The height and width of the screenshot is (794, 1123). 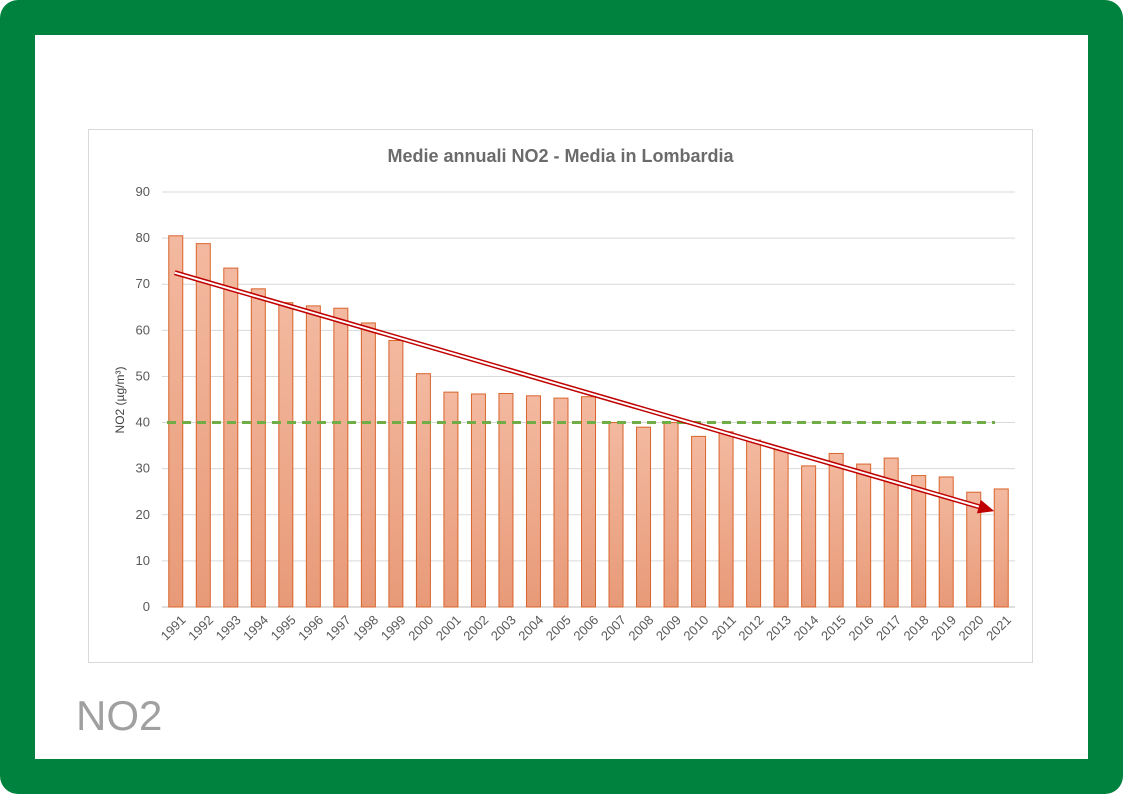 What do you see at coordinates (861, 627) in the screenshot?
I see `x-tick-label: 2016` at bounding box center [861, 627].